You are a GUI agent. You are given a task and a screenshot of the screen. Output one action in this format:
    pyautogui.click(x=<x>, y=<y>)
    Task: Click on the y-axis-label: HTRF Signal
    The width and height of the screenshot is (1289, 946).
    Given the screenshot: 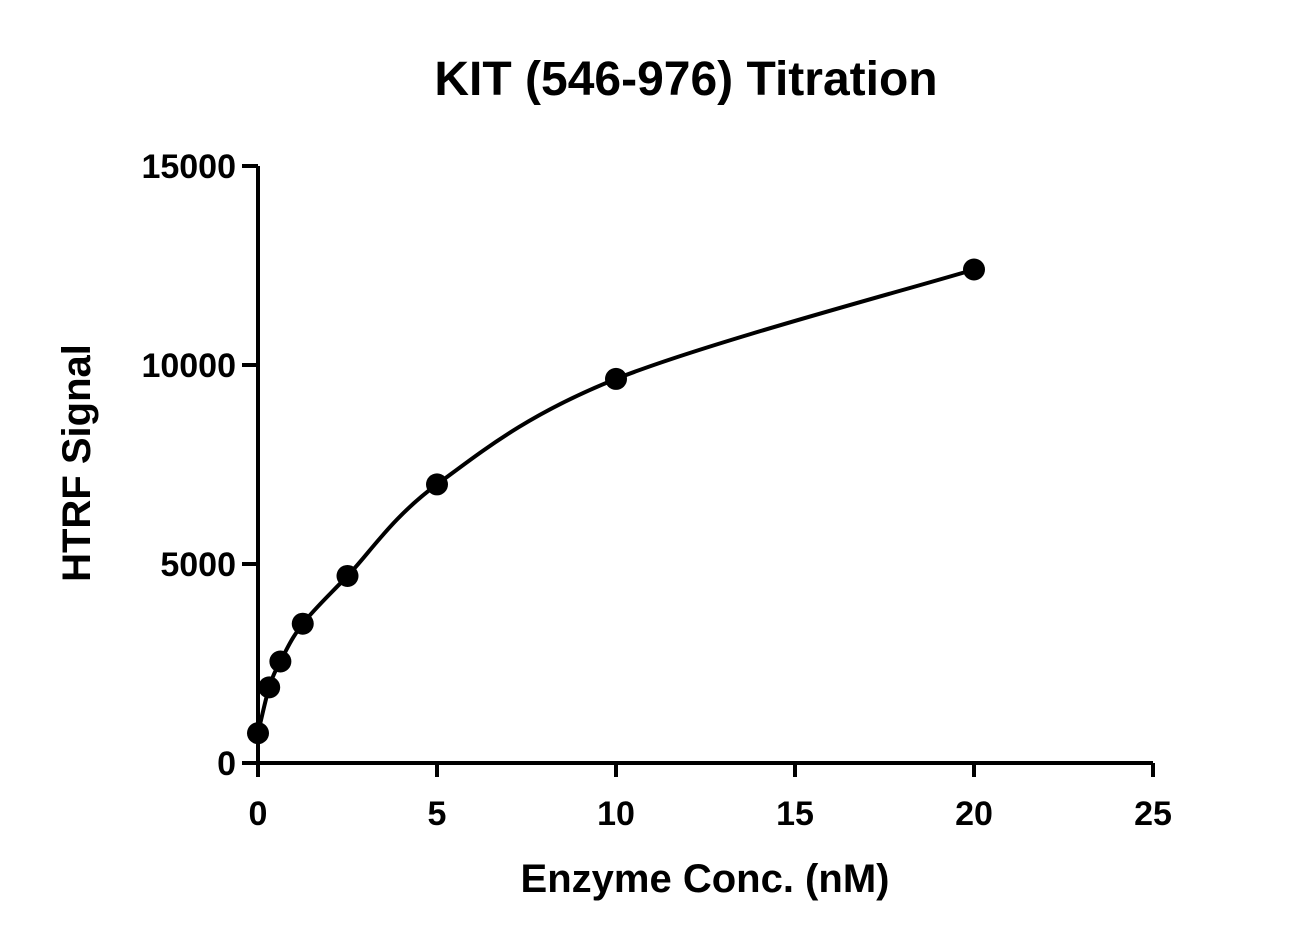 What is the action you would take?
    pyautogui.click(x=77, y=463)
    